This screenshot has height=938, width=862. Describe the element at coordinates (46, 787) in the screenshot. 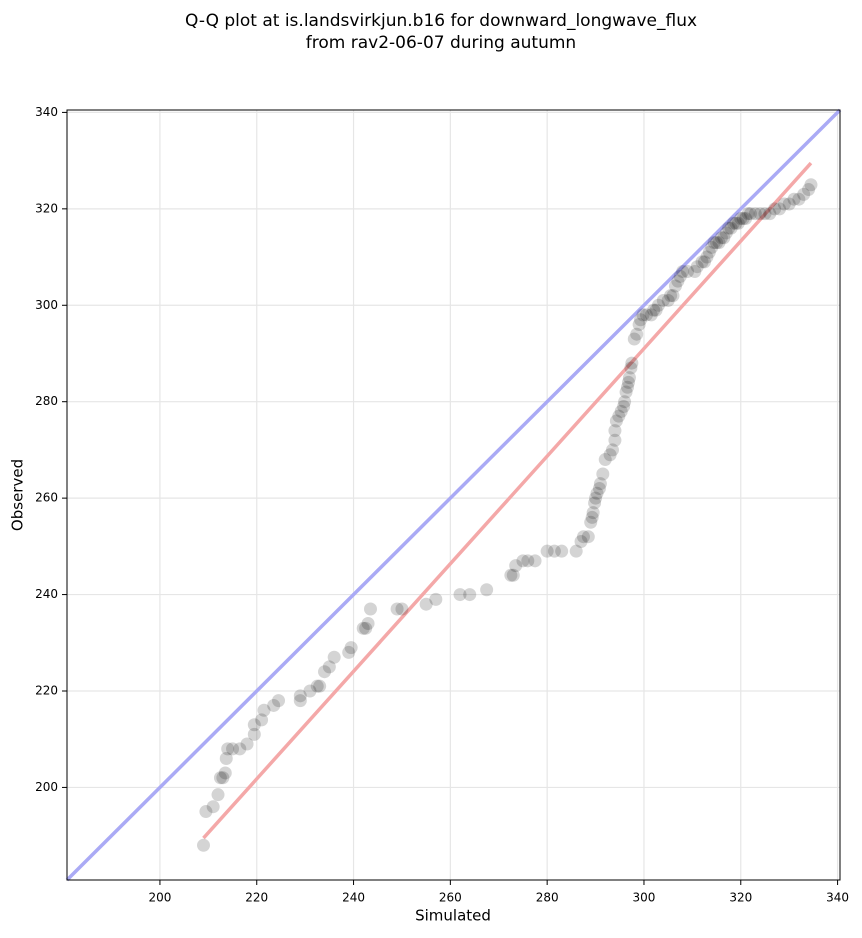

I see `y-tick-label: 200` at that location.